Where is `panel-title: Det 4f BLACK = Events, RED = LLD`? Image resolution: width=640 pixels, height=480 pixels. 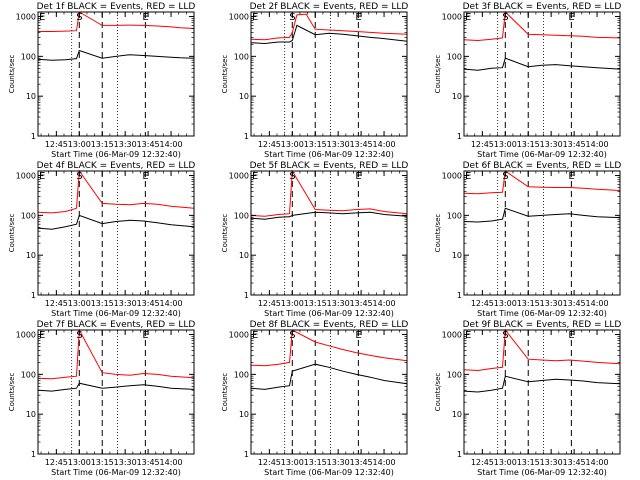 panel-title: Det 4f BLACK = Events, RED = LLD is located at coordinates (116, 166).